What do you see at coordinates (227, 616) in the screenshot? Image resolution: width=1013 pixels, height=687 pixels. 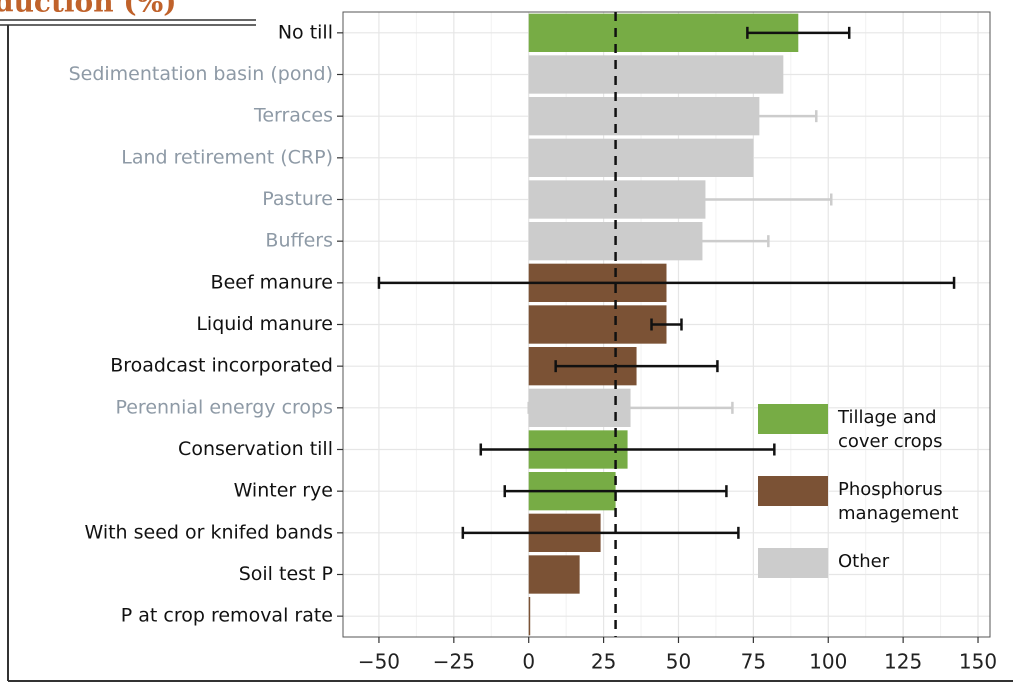 I see `y-tick-label: P at crop removal rate` at bounding box center [227, 616].